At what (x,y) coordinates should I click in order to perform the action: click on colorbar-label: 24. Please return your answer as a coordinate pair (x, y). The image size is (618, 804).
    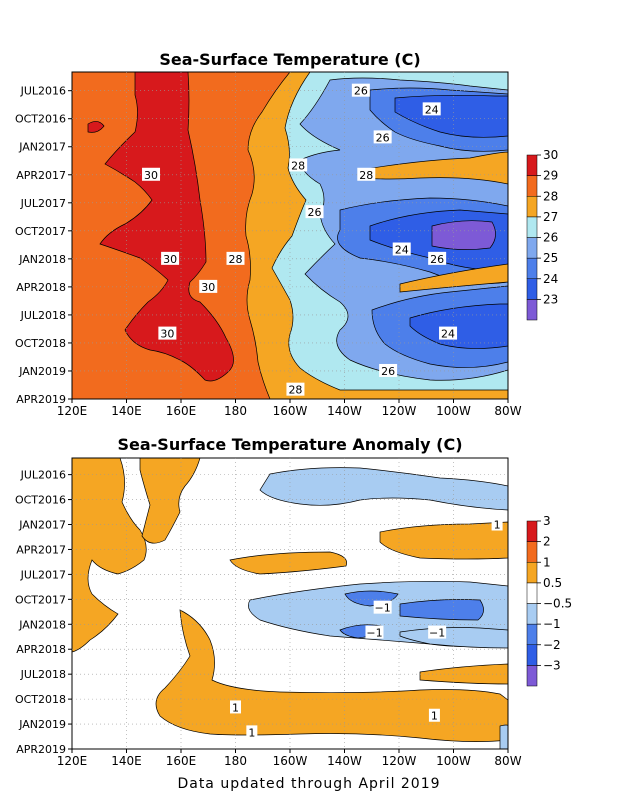
    Looking at the image, I should click on (550, 279).